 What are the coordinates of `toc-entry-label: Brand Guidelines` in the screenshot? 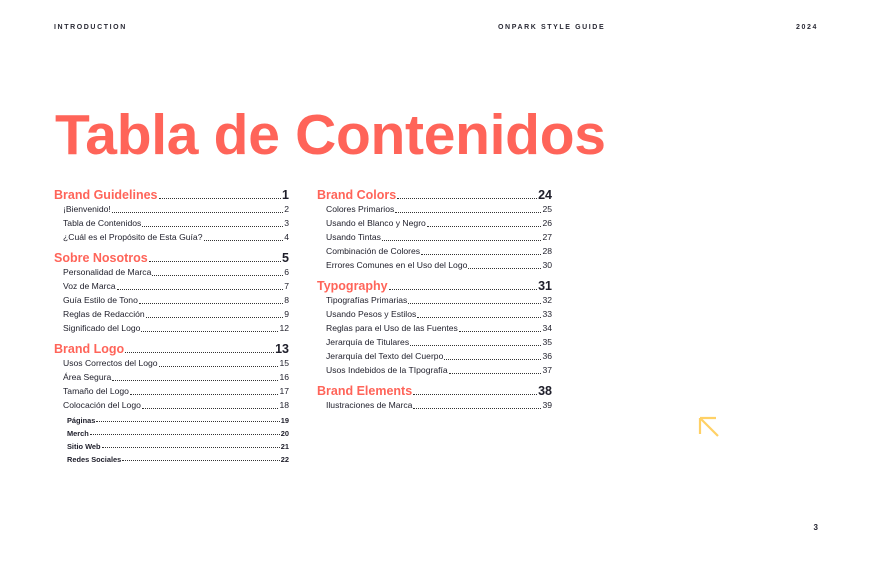 It's located at (106, 195).